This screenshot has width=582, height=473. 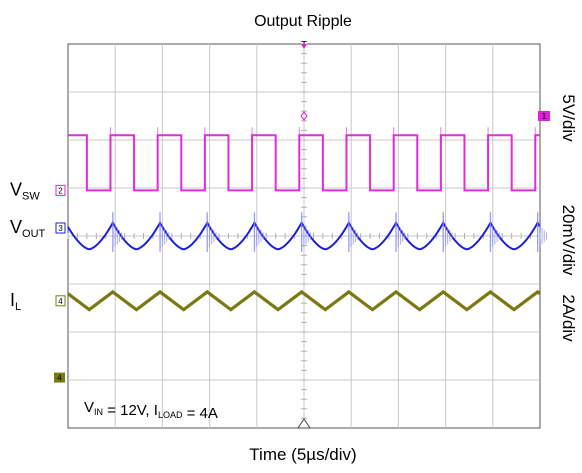 What do you see at coordinates (303, 21) in the screenshot?
I see `chart-title: Output Ripple` at bounding box center [303, 21].